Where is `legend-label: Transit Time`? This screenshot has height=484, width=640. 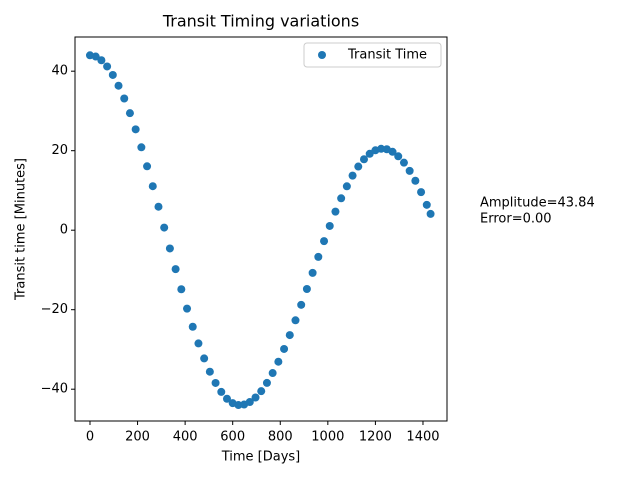 legend-label: Transit Time is located at coordinates (387, 55).